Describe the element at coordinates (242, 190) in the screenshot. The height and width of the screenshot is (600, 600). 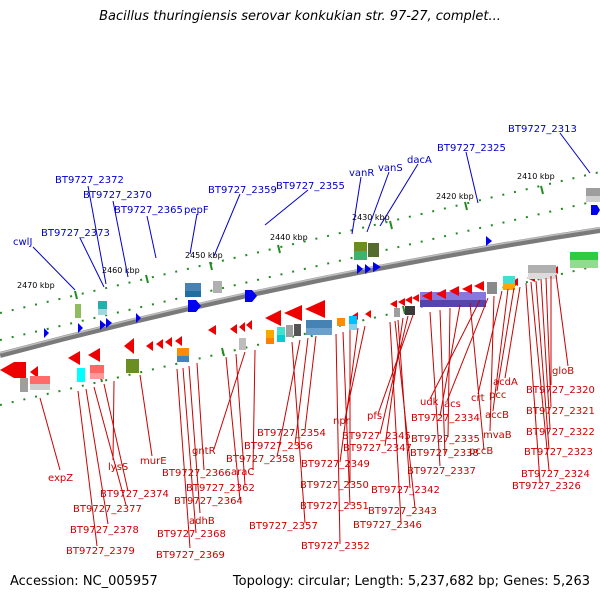
I see `gene-label-upper: BT9727_2359` at that location.